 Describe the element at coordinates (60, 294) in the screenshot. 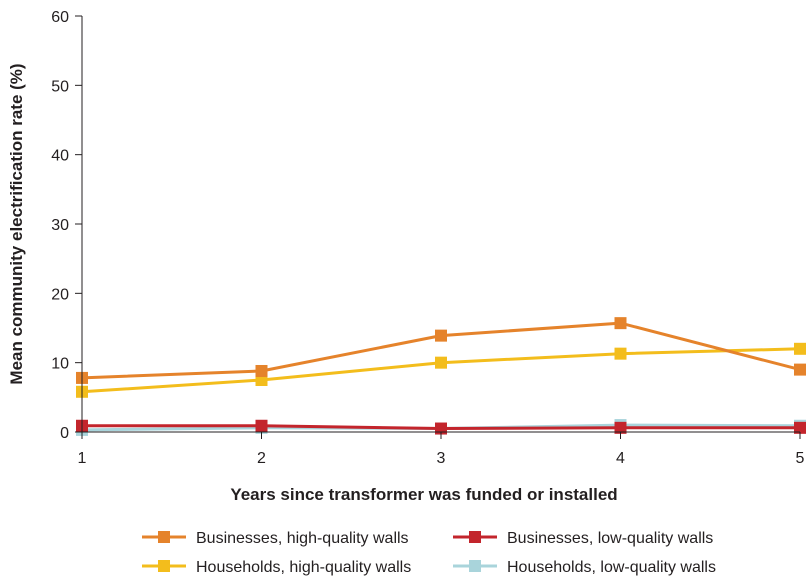

I see `y-tick-label: 20` at that location.